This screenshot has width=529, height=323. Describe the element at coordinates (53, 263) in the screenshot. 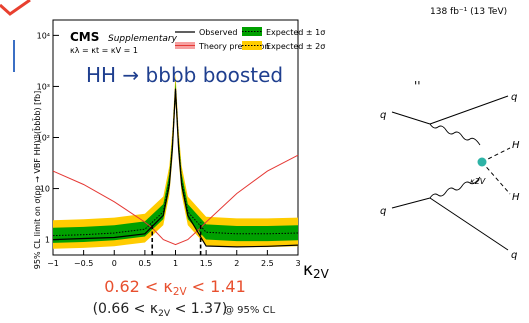

I see `x-tick-label: −1` at that location.